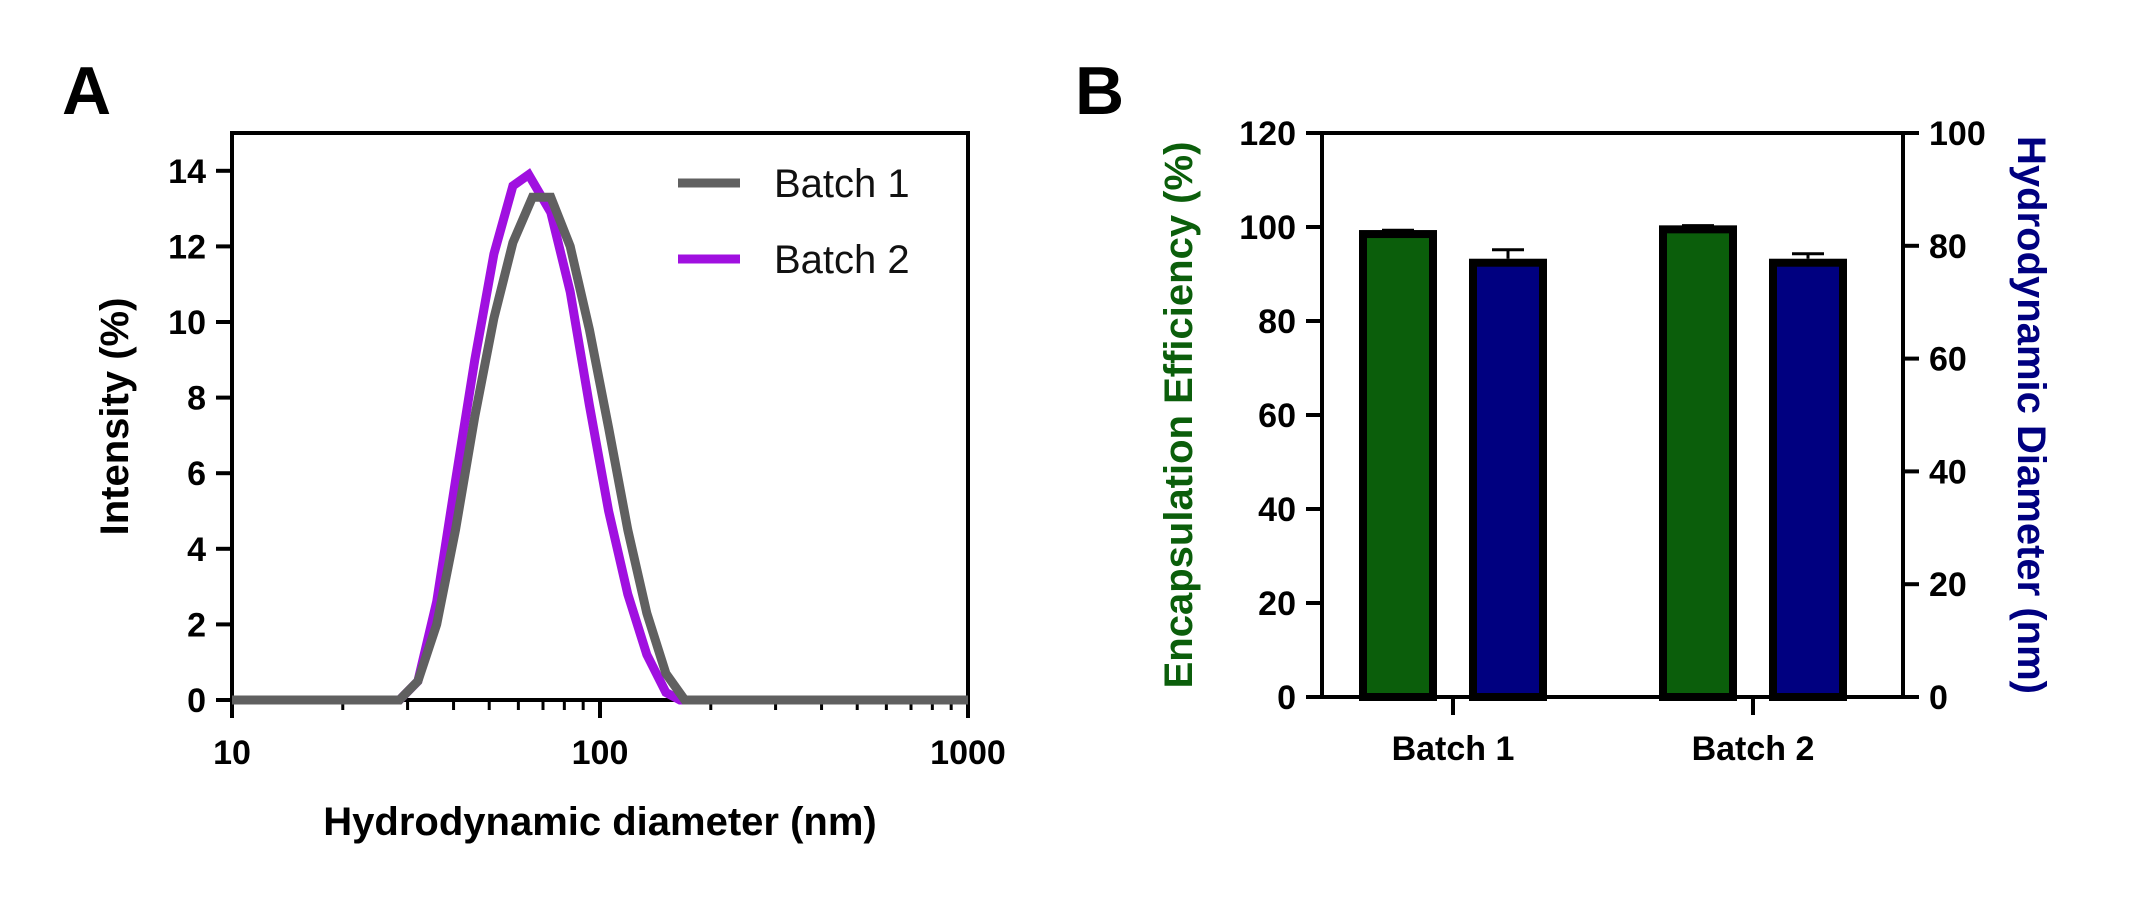 The height and width of the screenshot is (922, 2133). Describe the element at coordinates (196, 399) in the screenshot. I see `y-tick-label-a: 8` at that location.